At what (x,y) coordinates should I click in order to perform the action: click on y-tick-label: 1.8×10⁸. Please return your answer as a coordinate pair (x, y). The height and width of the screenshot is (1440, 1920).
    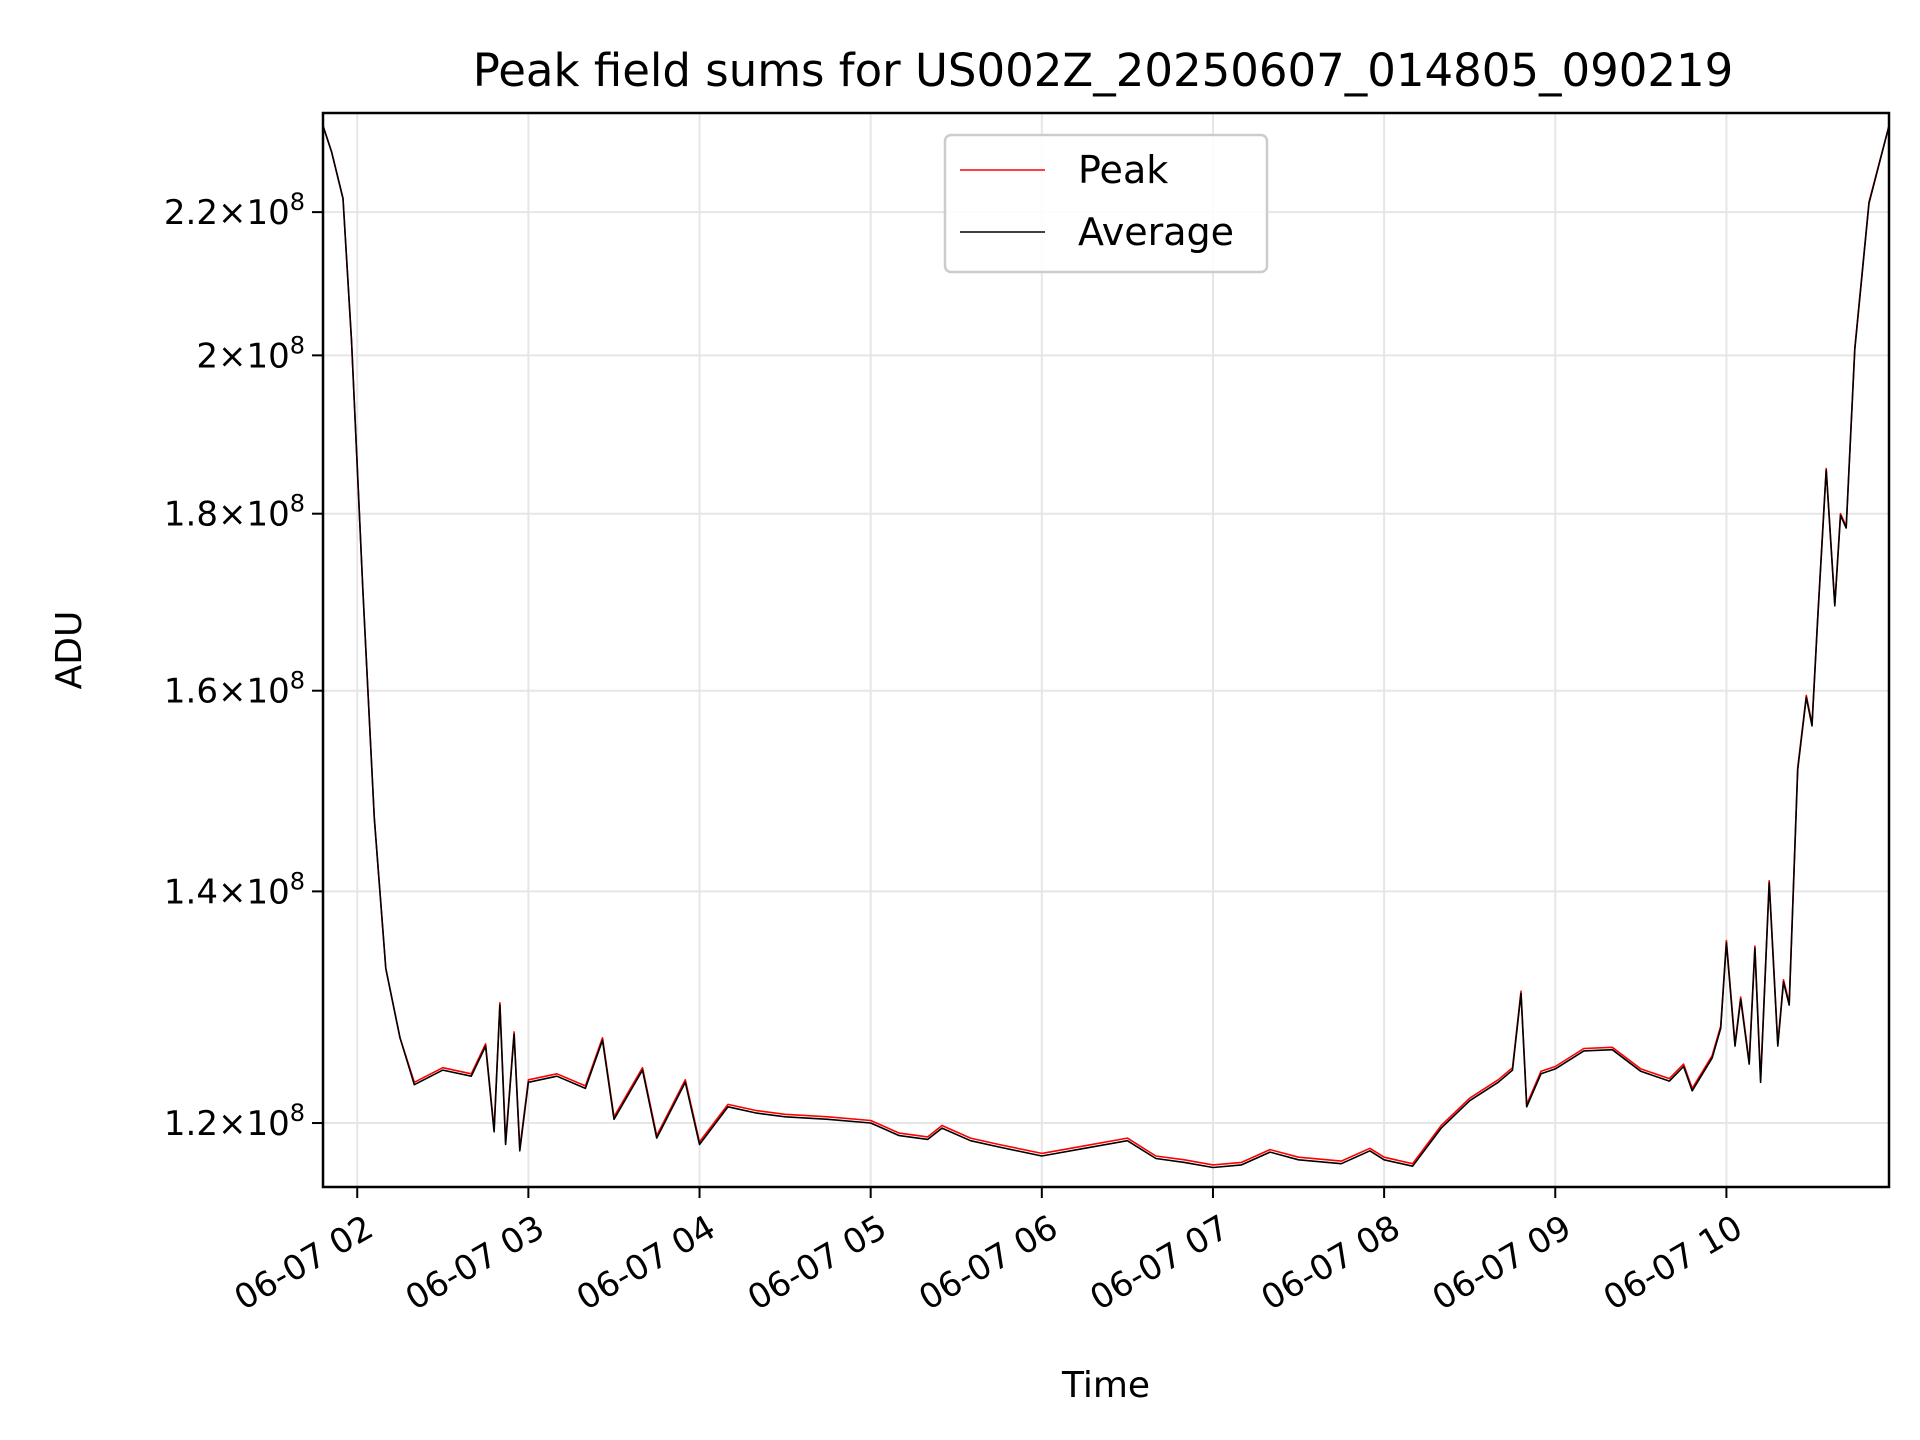
    Looking at the image, I should click on (234, 512).